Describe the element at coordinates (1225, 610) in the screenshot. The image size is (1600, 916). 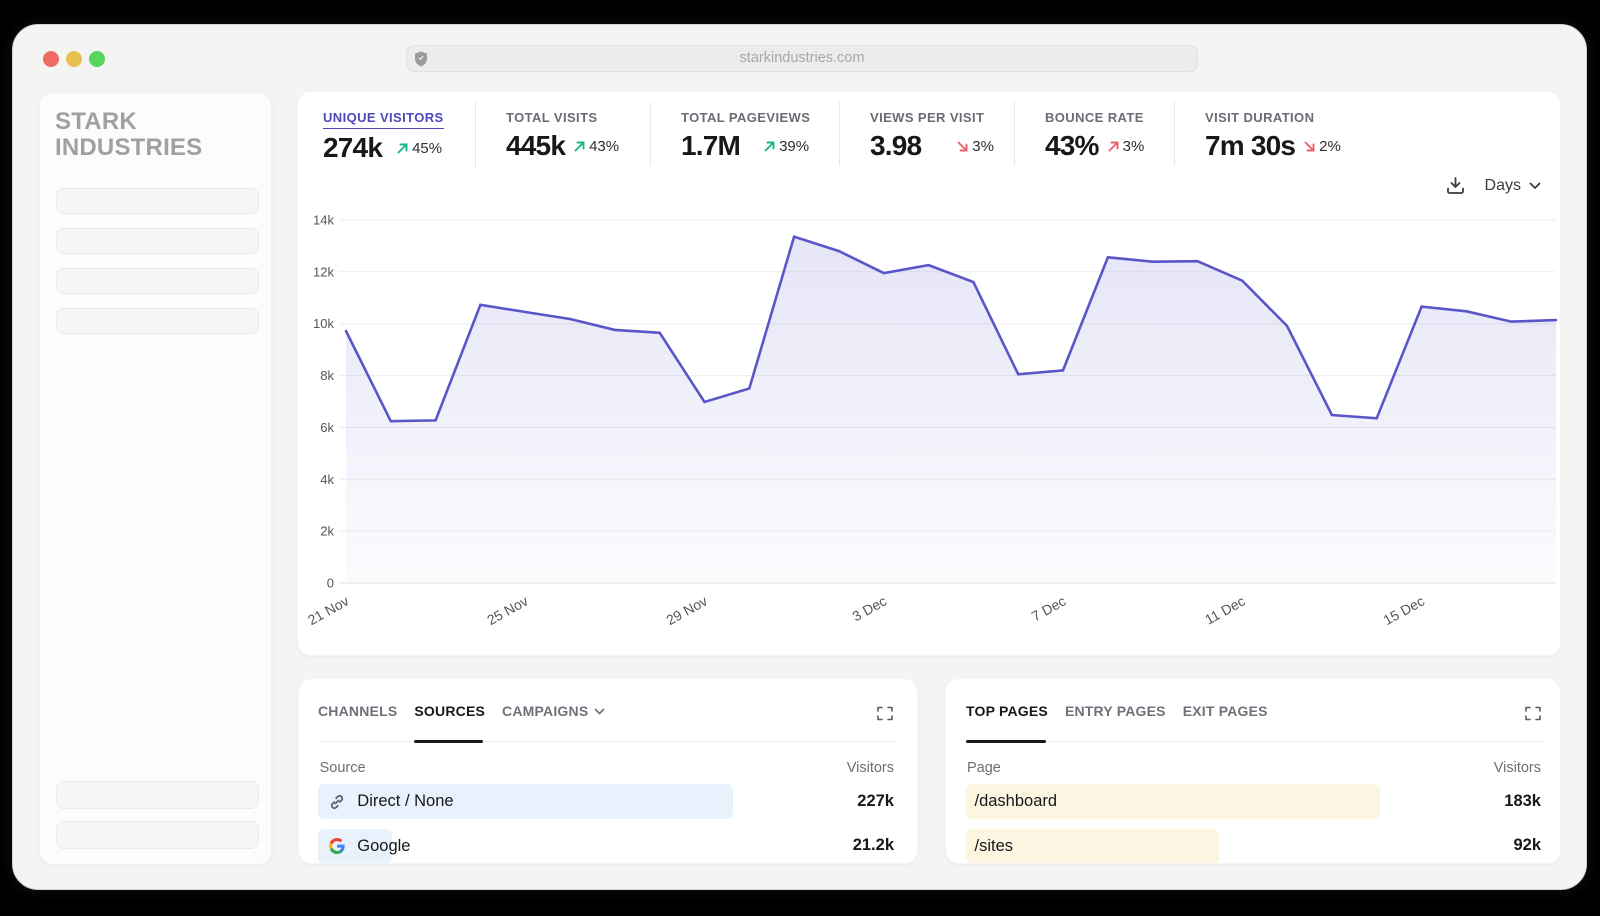
I see `svg-text: 11 Dec` at that location.